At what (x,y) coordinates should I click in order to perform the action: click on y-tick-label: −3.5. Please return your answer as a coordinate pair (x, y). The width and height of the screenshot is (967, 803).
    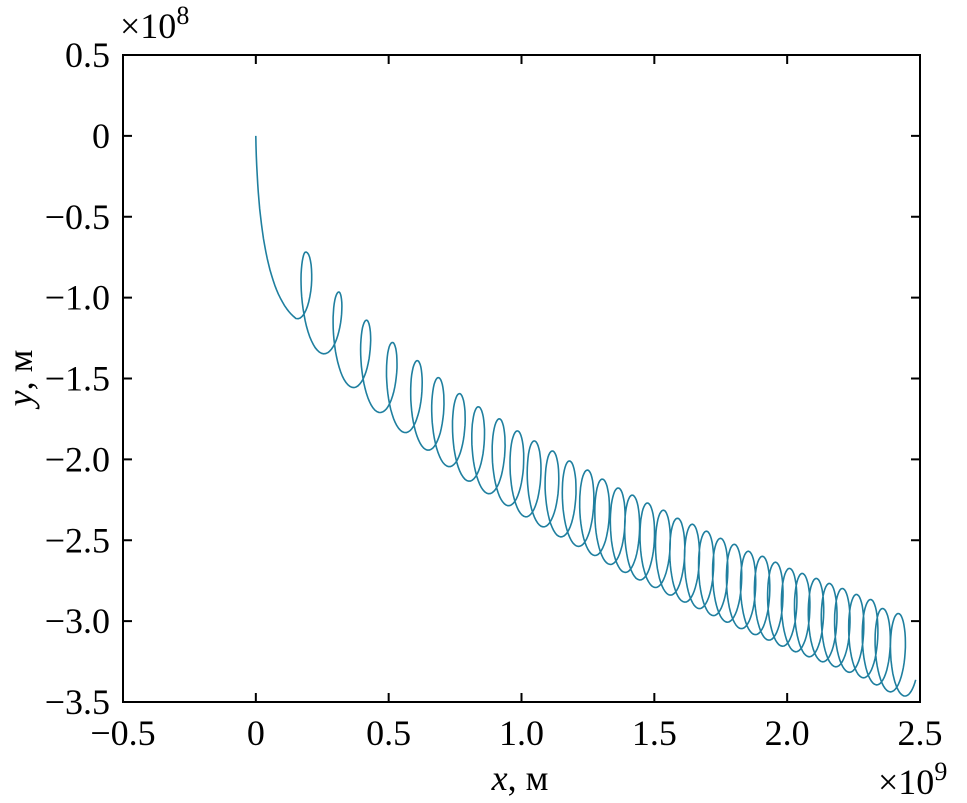
    Looking at the image, I should click on (77, 702).